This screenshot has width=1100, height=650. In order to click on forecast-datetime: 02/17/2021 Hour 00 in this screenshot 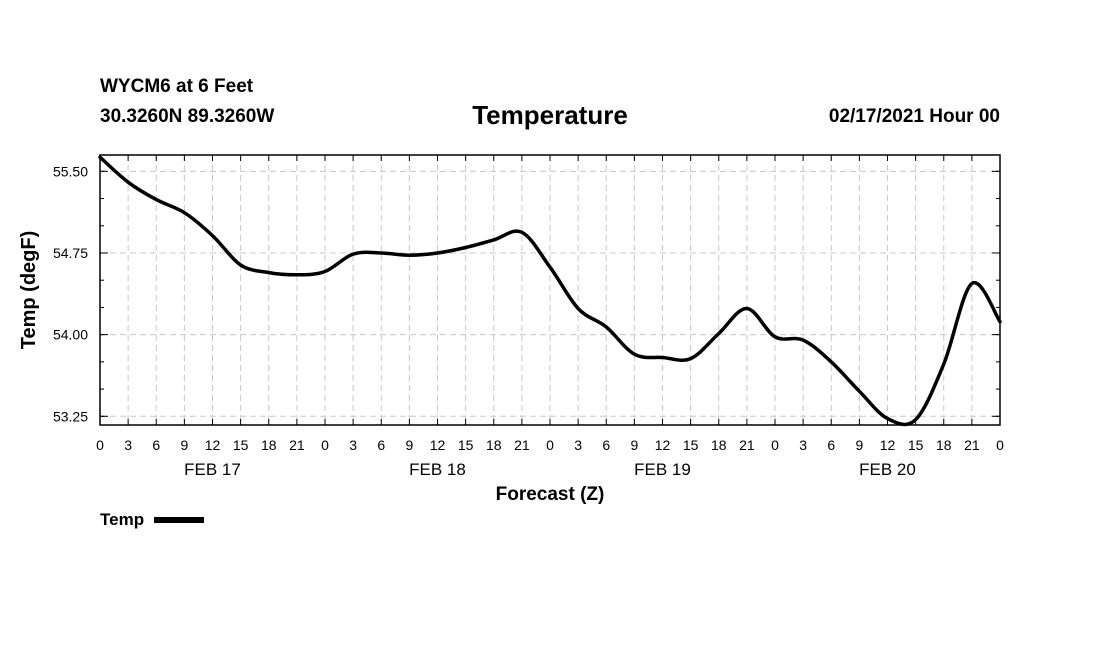, I will do `click(914, 116)`.